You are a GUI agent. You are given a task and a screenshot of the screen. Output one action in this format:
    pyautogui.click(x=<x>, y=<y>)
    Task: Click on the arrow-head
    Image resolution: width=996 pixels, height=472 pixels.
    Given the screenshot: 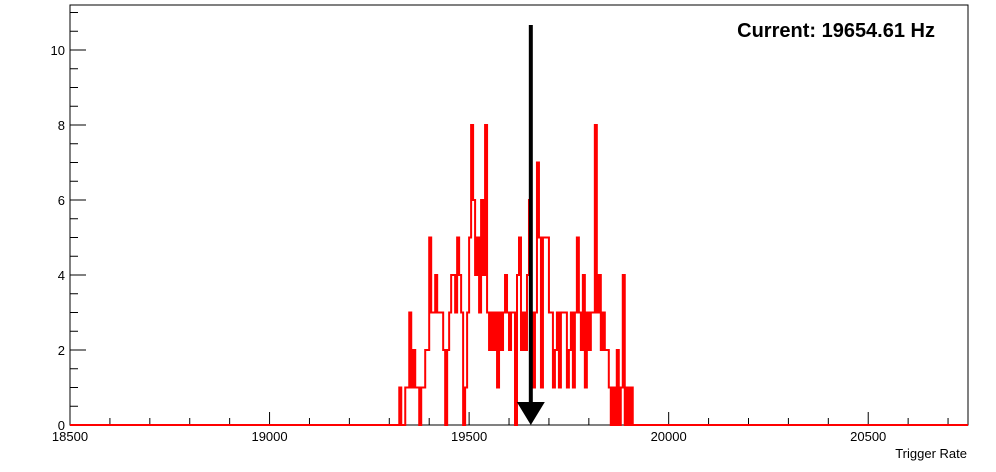 What is the action you would take?
    pyautogui.click(x=530, y=413)
    